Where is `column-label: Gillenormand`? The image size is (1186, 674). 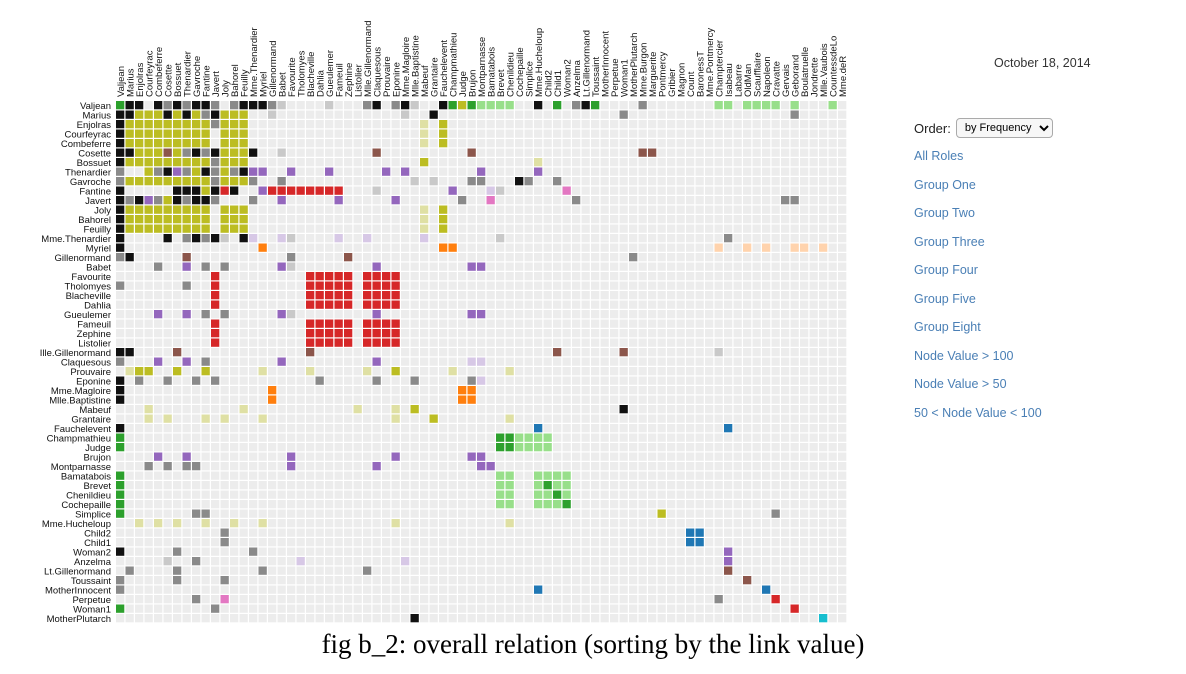
column-label: Gillenormand is located at coordinates (273, 69).